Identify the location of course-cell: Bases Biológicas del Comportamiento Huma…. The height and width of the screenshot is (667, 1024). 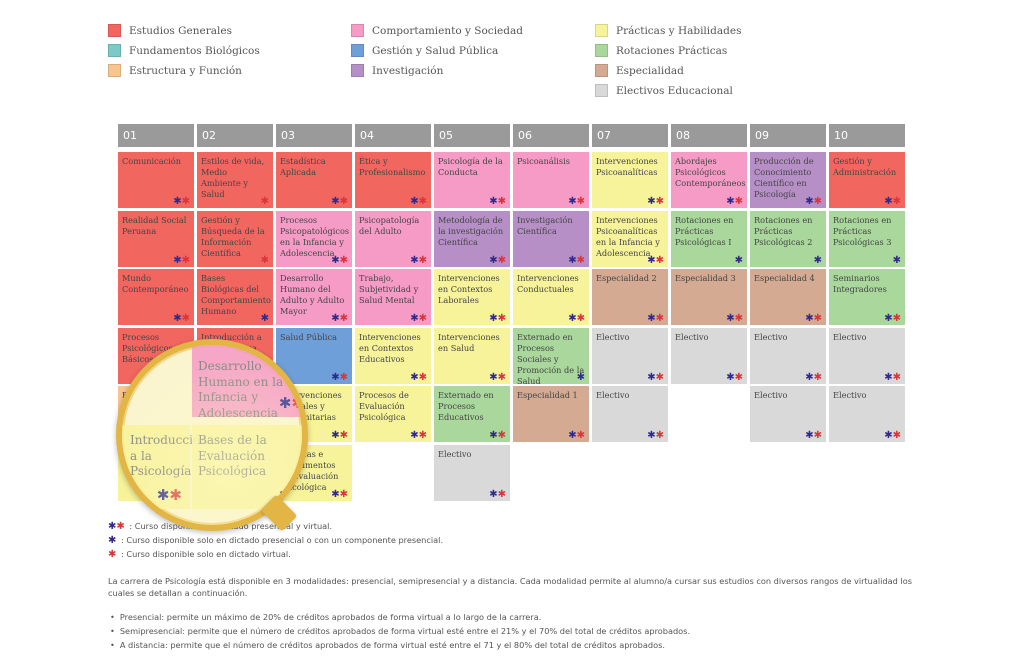
(235, 297).